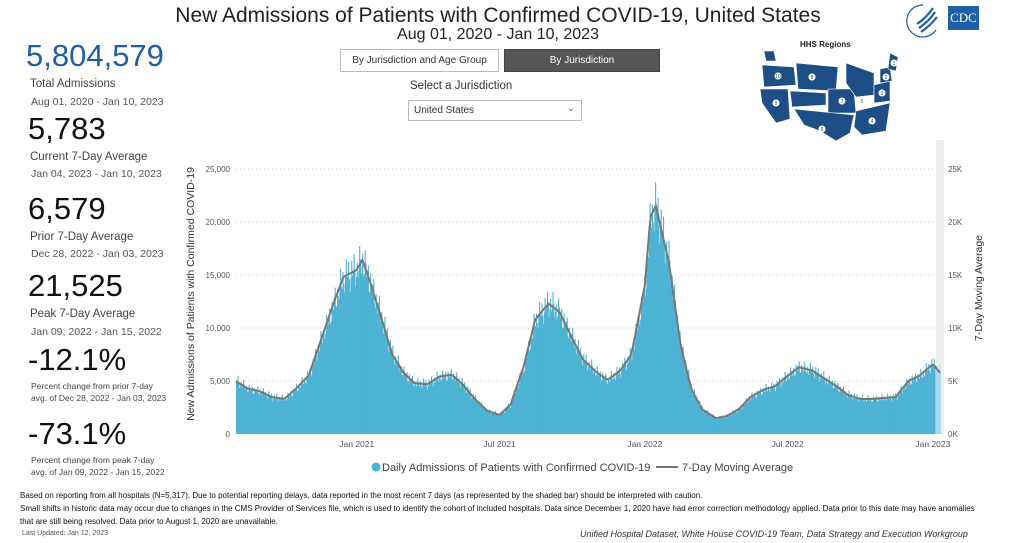 Image resolution: width=1023 pixels, height=543 pixels. I want to click on region-label: 7, so click(842, 102).